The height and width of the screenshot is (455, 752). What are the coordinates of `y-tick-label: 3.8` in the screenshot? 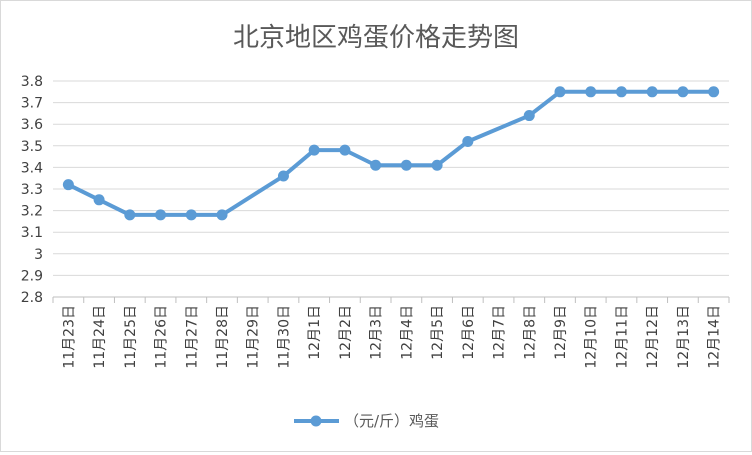 It's located at (32, 82).